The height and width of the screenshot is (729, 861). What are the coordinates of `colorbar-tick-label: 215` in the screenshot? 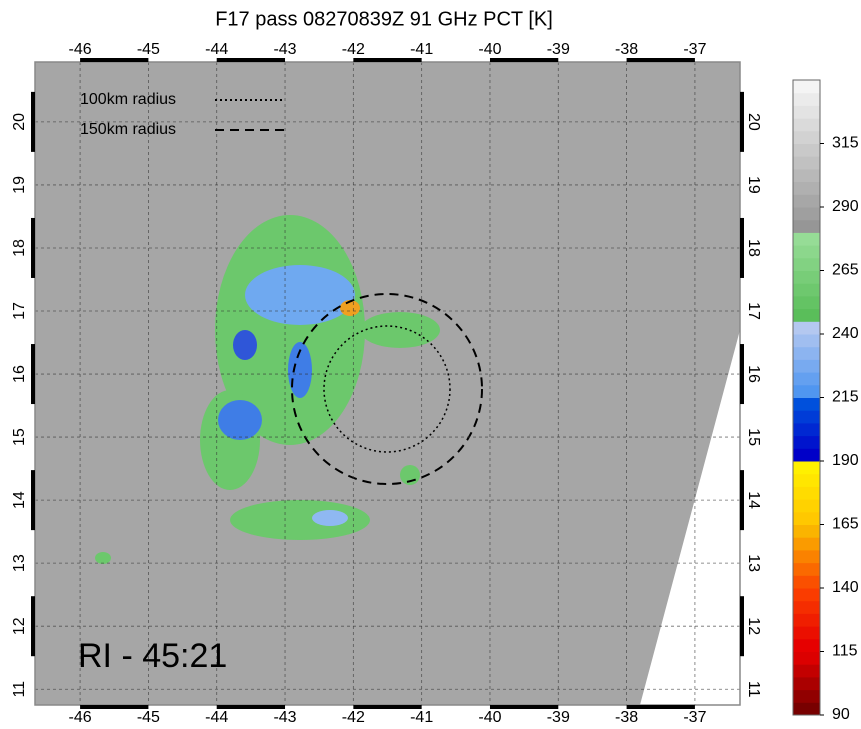 It's located at (845, 397).